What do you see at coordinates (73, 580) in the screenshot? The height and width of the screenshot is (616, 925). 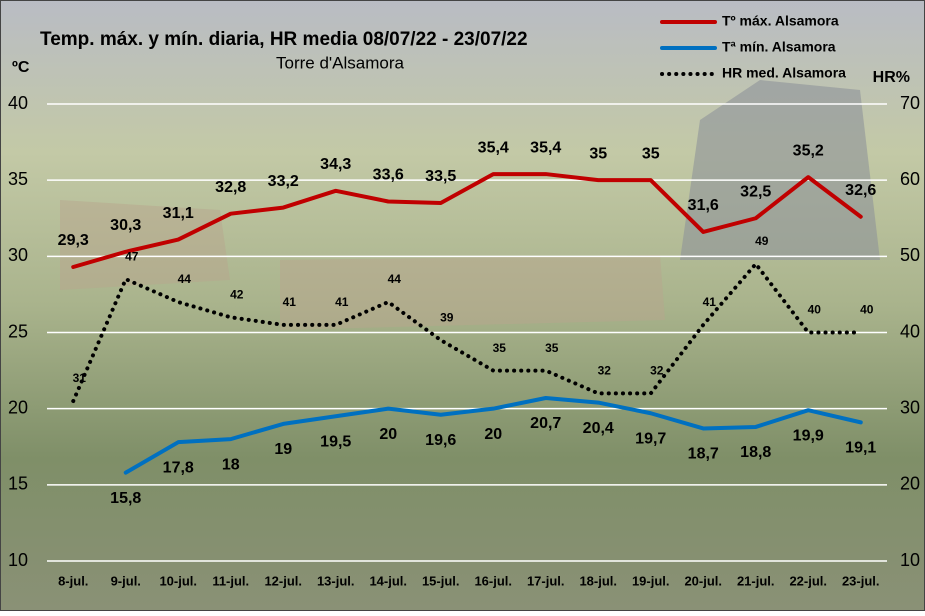 I see `x-tick-label: 8-jul.` at bounding box center [73, 580].